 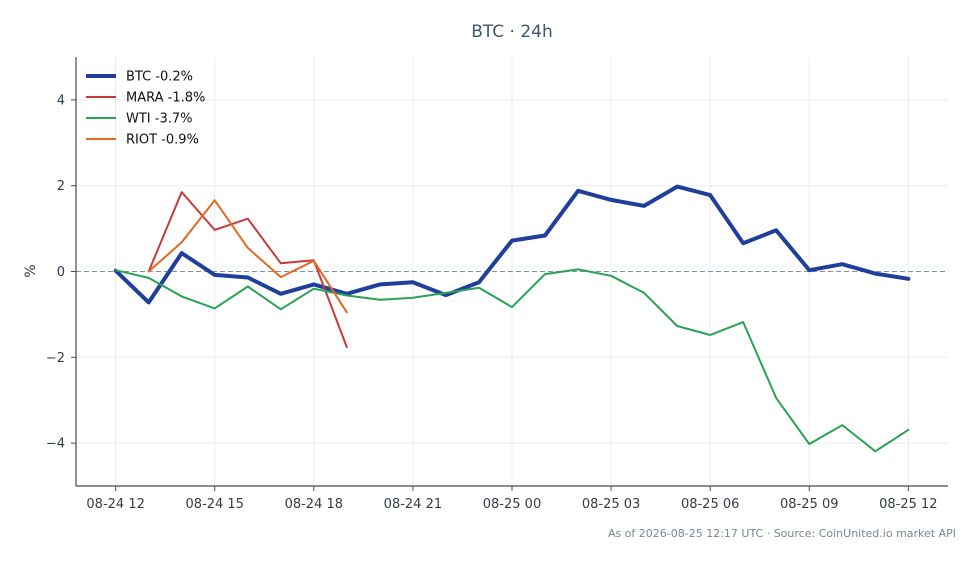 I want to click on y-tick-label: 2, so click(x=61, y=186).